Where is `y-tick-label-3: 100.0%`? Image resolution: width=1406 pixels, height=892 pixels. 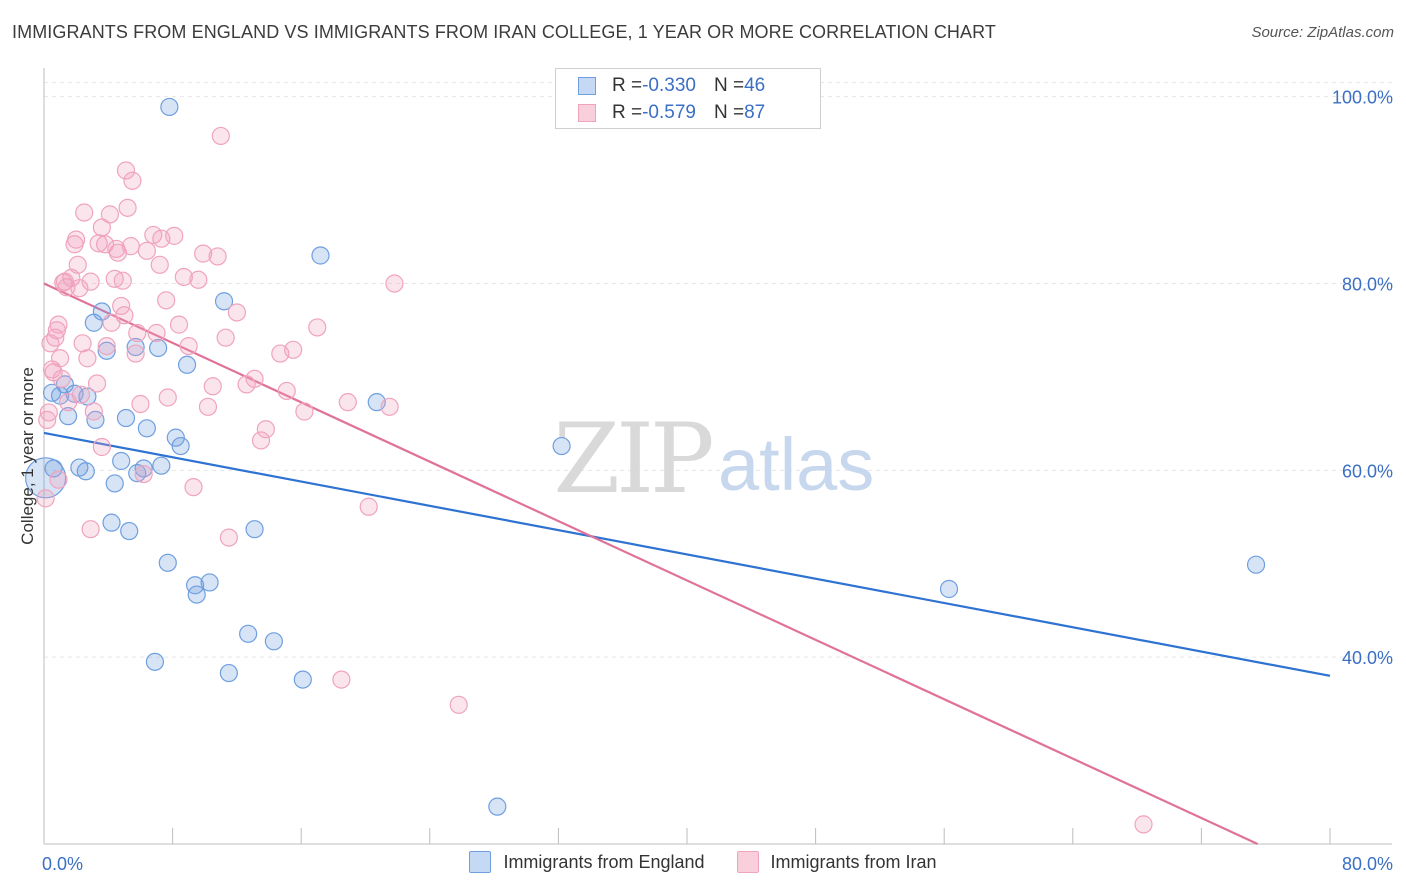 y-tick-label-3: 100.0% is located at coordinates (1362, 98).